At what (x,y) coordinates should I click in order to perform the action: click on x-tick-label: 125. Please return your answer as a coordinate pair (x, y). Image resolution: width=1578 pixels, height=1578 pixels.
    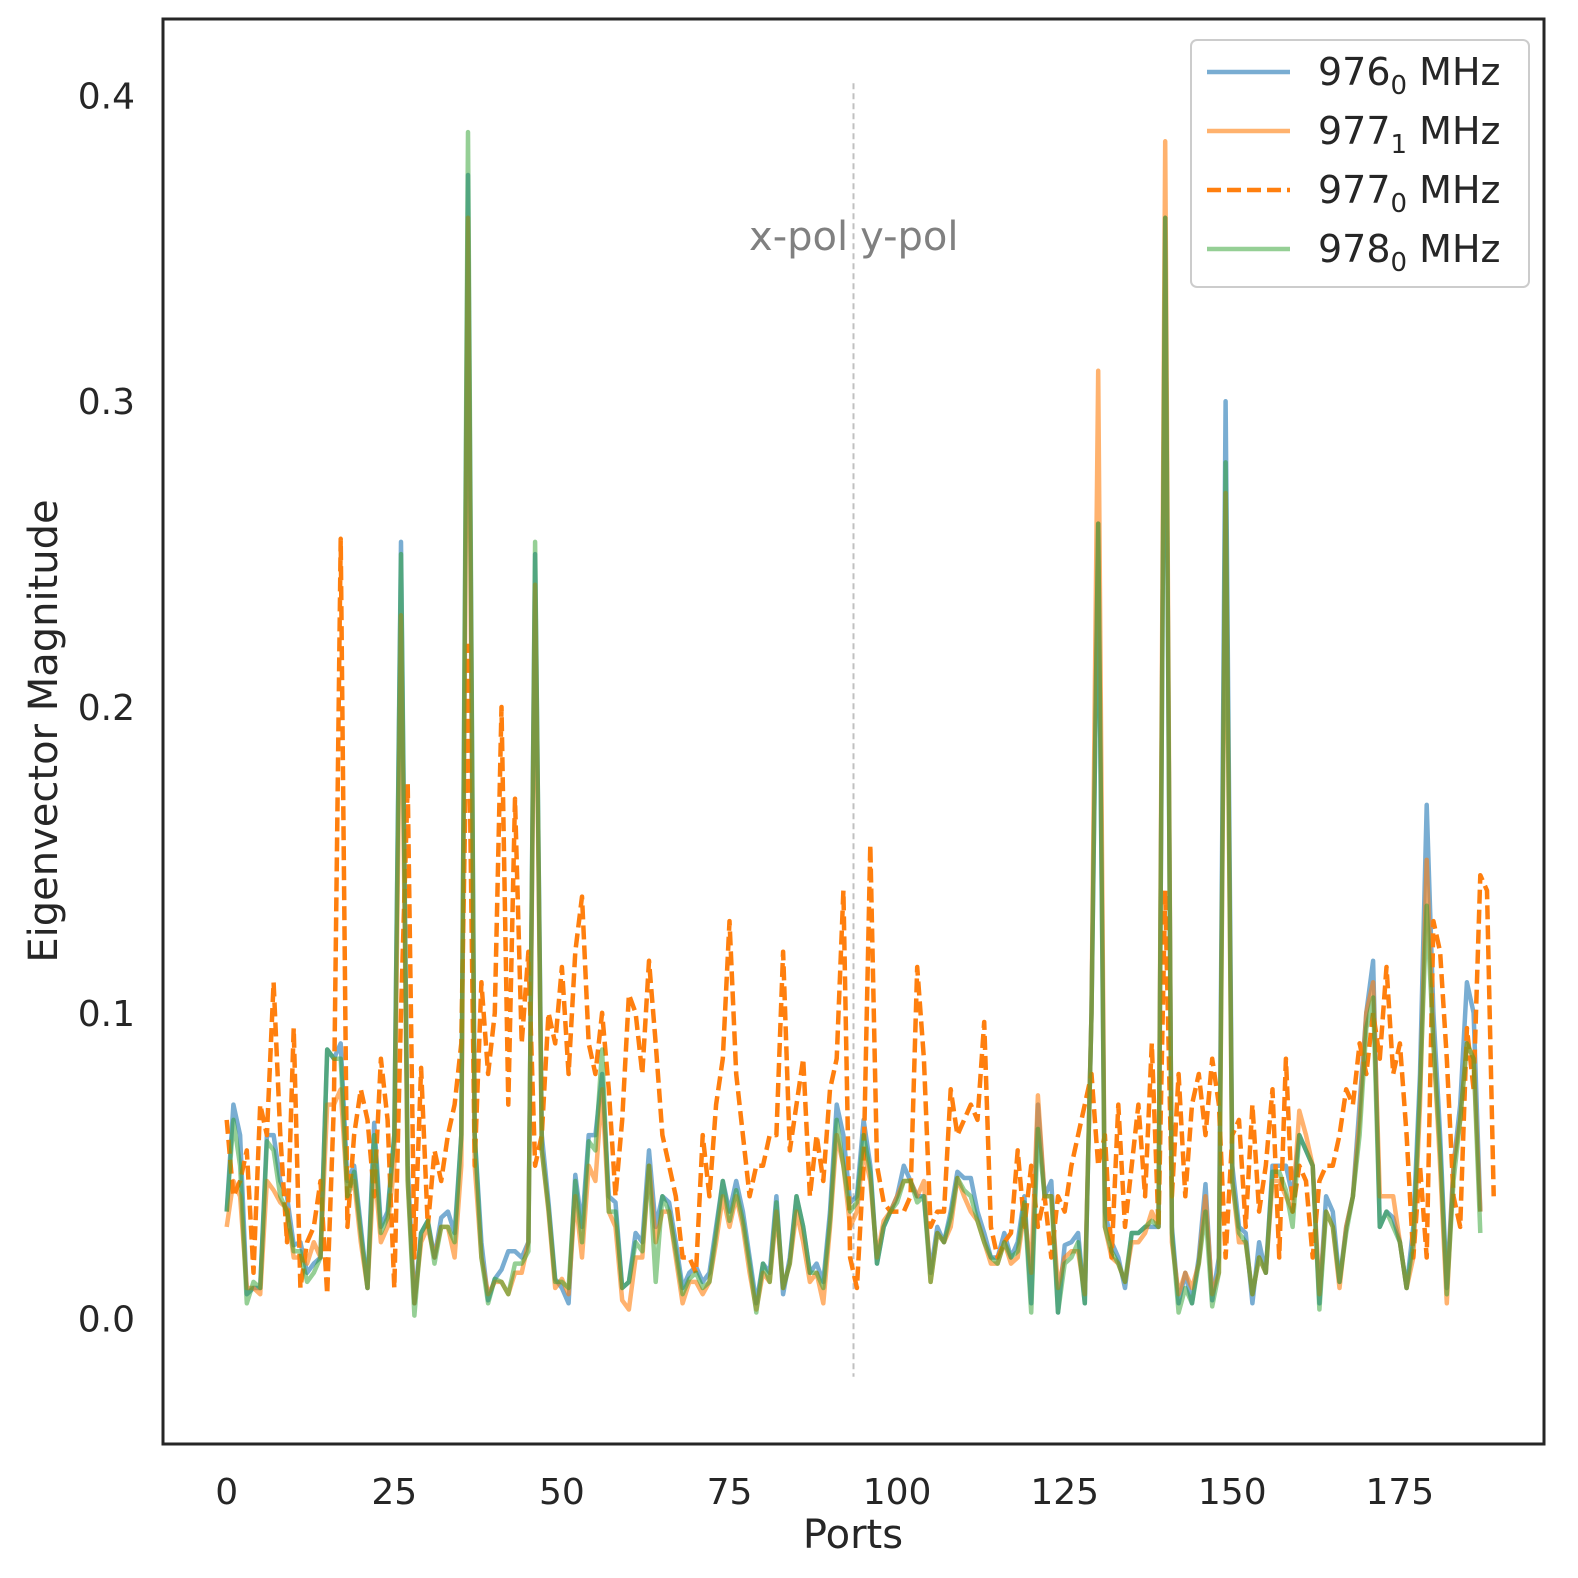
    Looking at the image, I should click on (1064, 1492).